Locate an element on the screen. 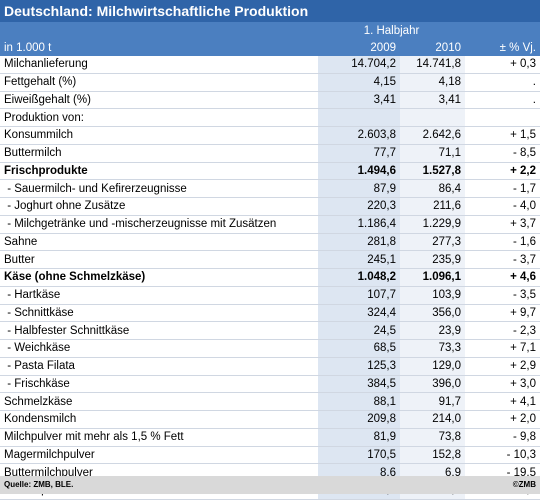 The height and width of the screenshot is (500, 540). cell: 220,3 is located at coordinates (359, 206).